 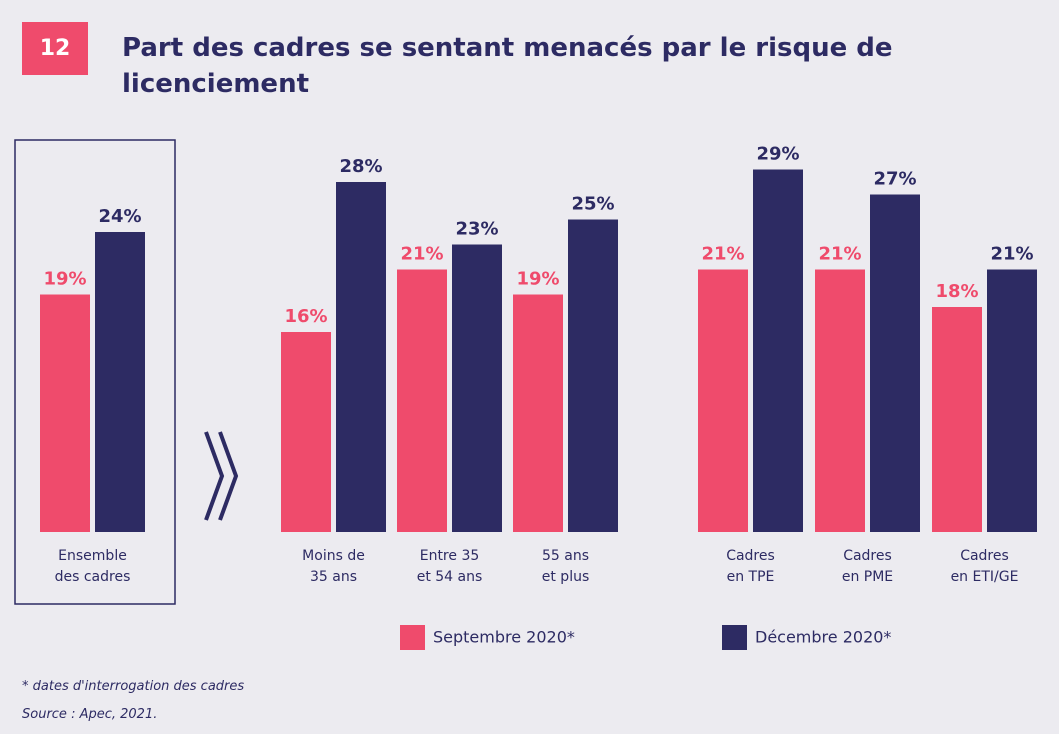 I want to click on source: Source : Apec, 2021., so click(x=90, y=714).